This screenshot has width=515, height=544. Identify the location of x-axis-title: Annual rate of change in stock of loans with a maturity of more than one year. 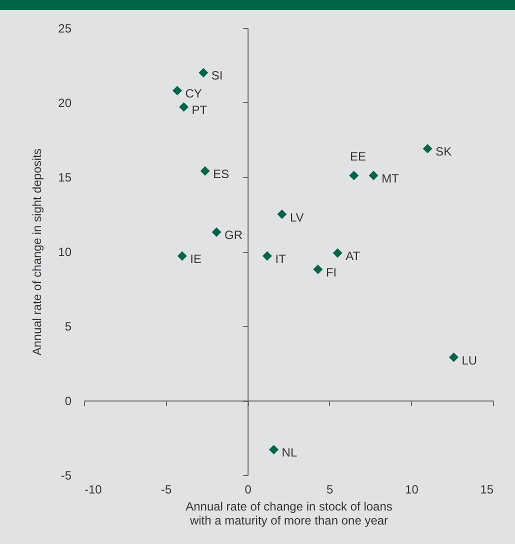
(289, 514).